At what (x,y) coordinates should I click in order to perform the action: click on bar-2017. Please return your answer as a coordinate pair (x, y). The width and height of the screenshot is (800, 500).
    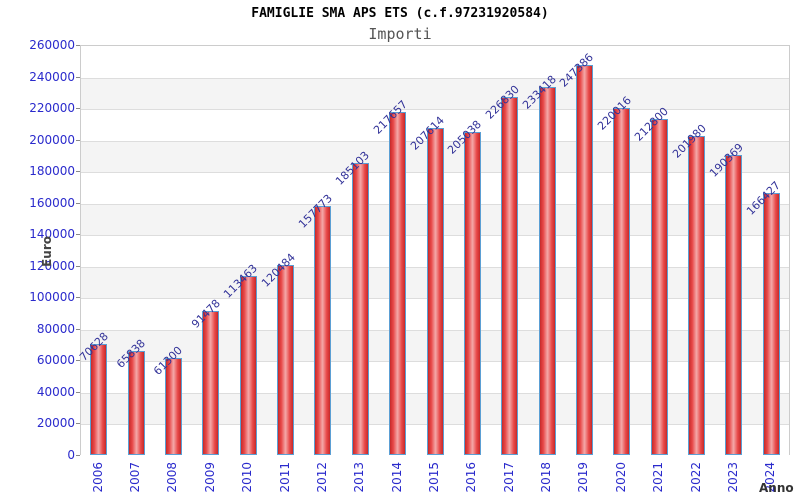
    Looking at the image, I should click on (509, 276).